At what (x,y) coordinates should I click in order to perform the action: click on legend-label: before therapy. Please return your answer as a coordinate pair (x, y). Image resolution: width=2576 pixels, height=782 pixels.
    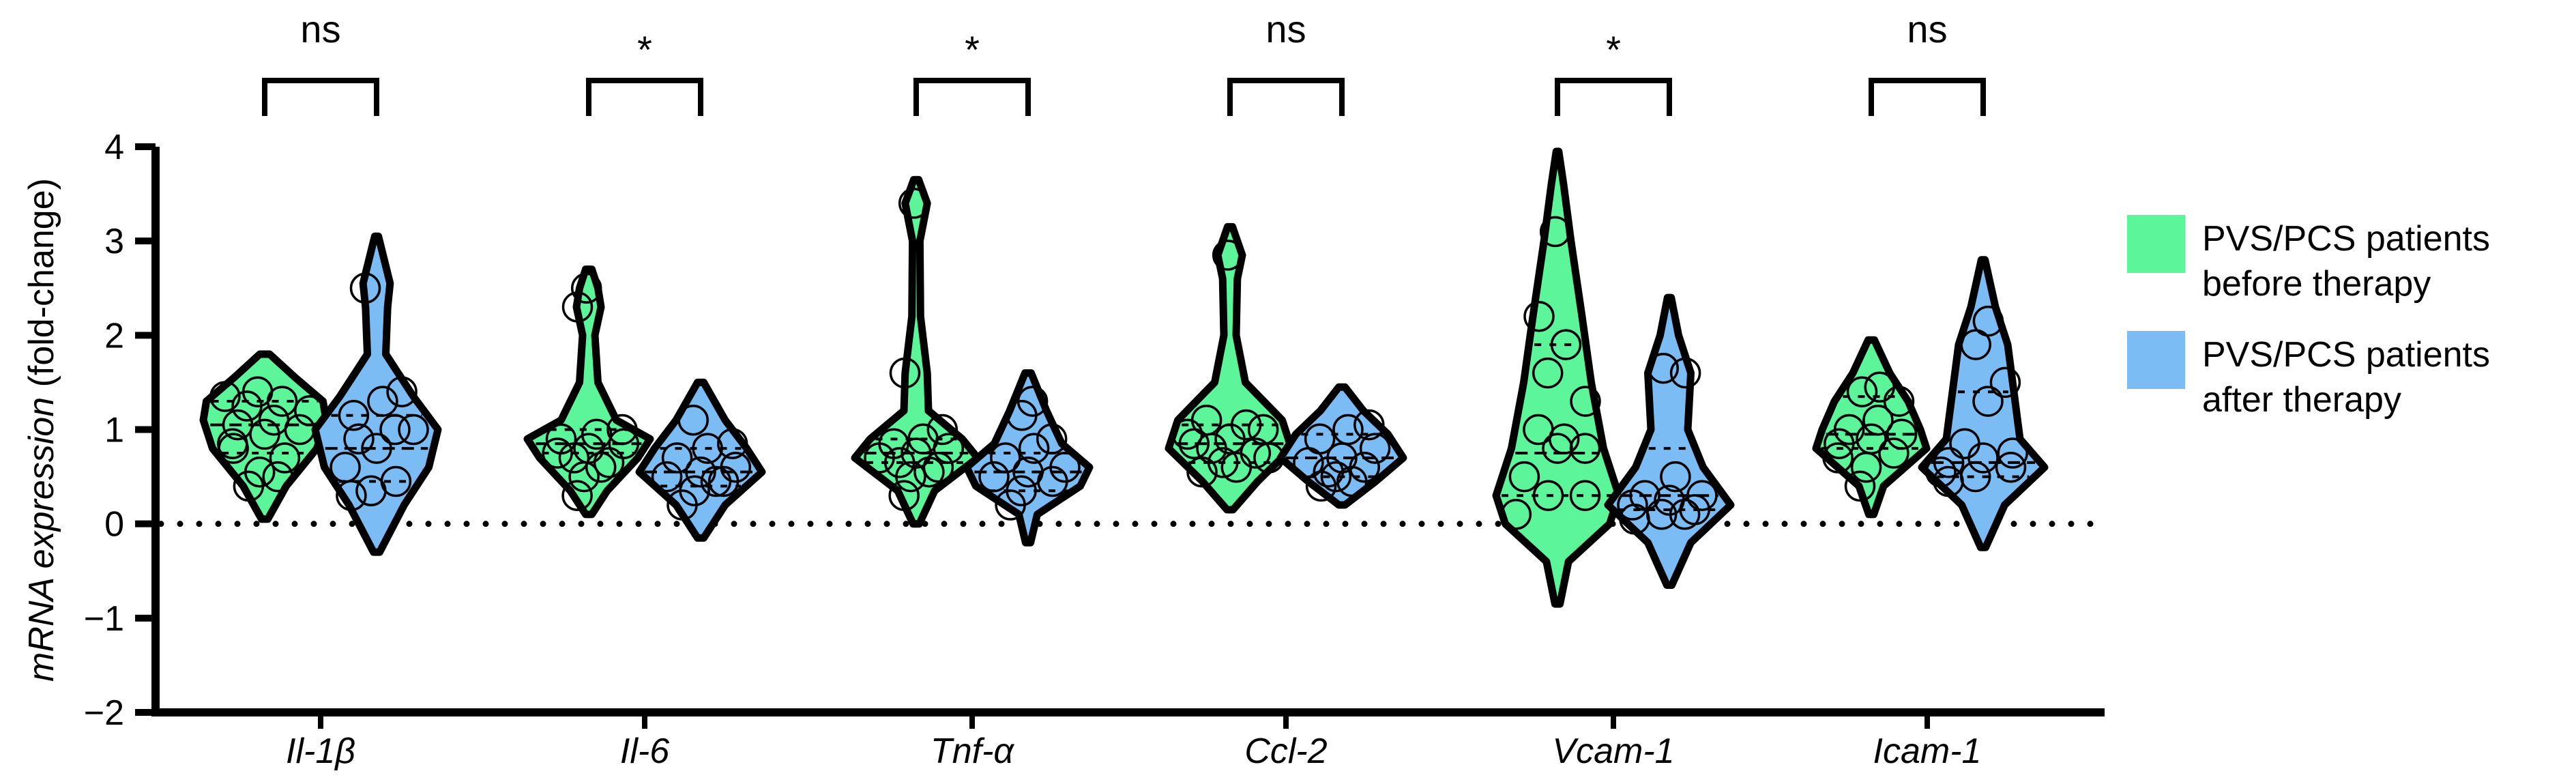
    Looking at the image, I should click on (2316, 284).